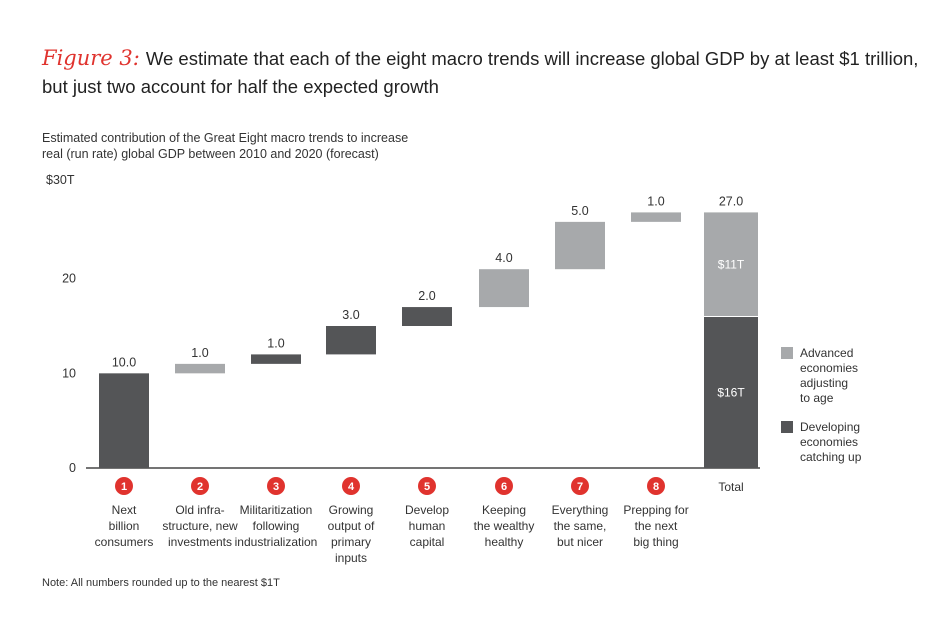  I want to click on total-segment-label-advanced: $11T, so click(731, 264).